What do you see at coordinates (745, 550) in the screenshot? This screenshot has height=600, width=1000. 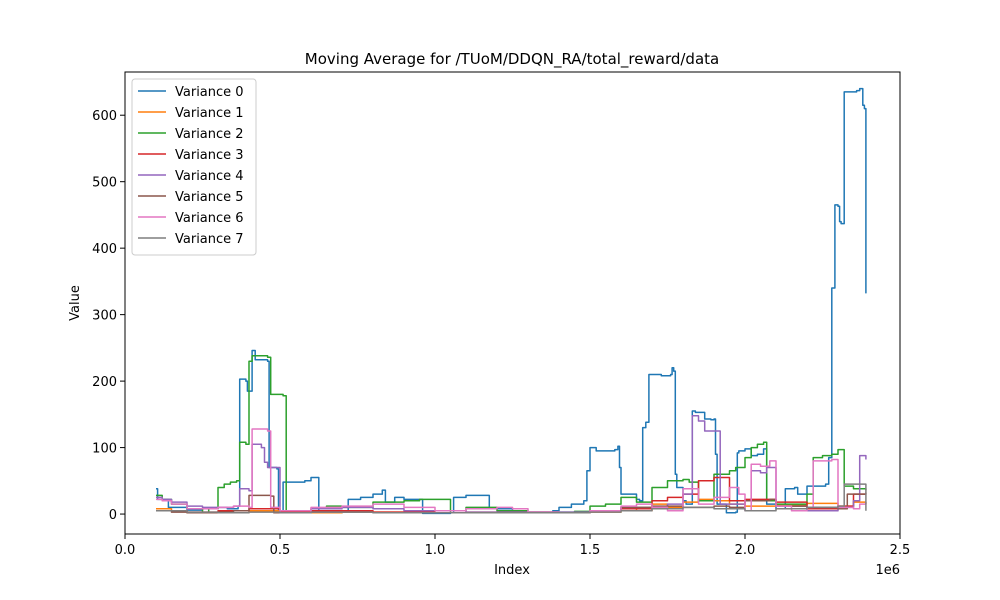 I see `x-tick-label: 2.0` at bounding box center [745, 550].